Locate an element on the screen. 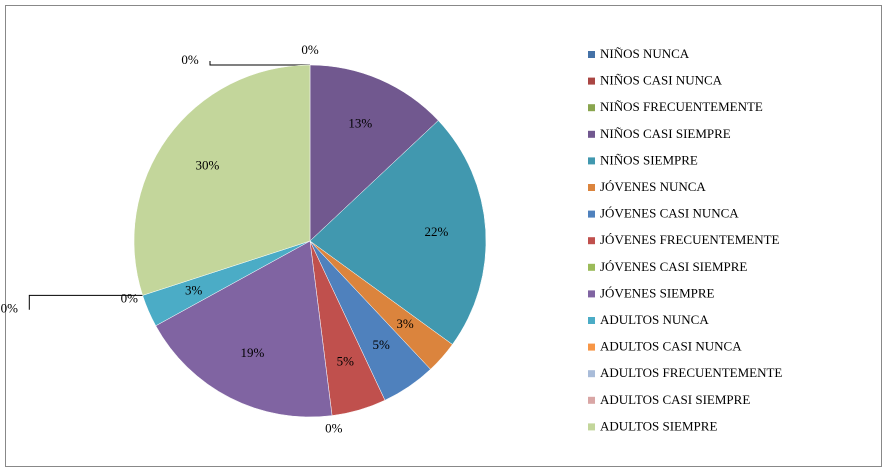 This screenshot has height=474, width=887. data-label: 19% is located at coordinates (253, 352).